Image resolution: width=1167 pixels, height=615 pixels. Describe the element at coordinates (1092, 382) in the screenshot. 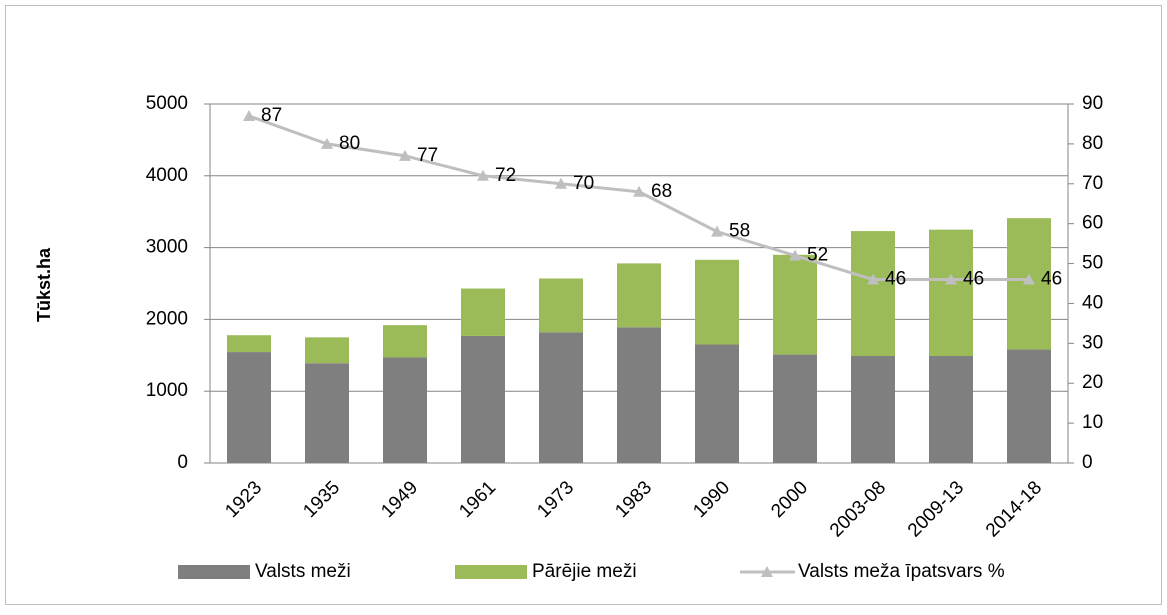

I see `y2-tick-label: 20` at that location.